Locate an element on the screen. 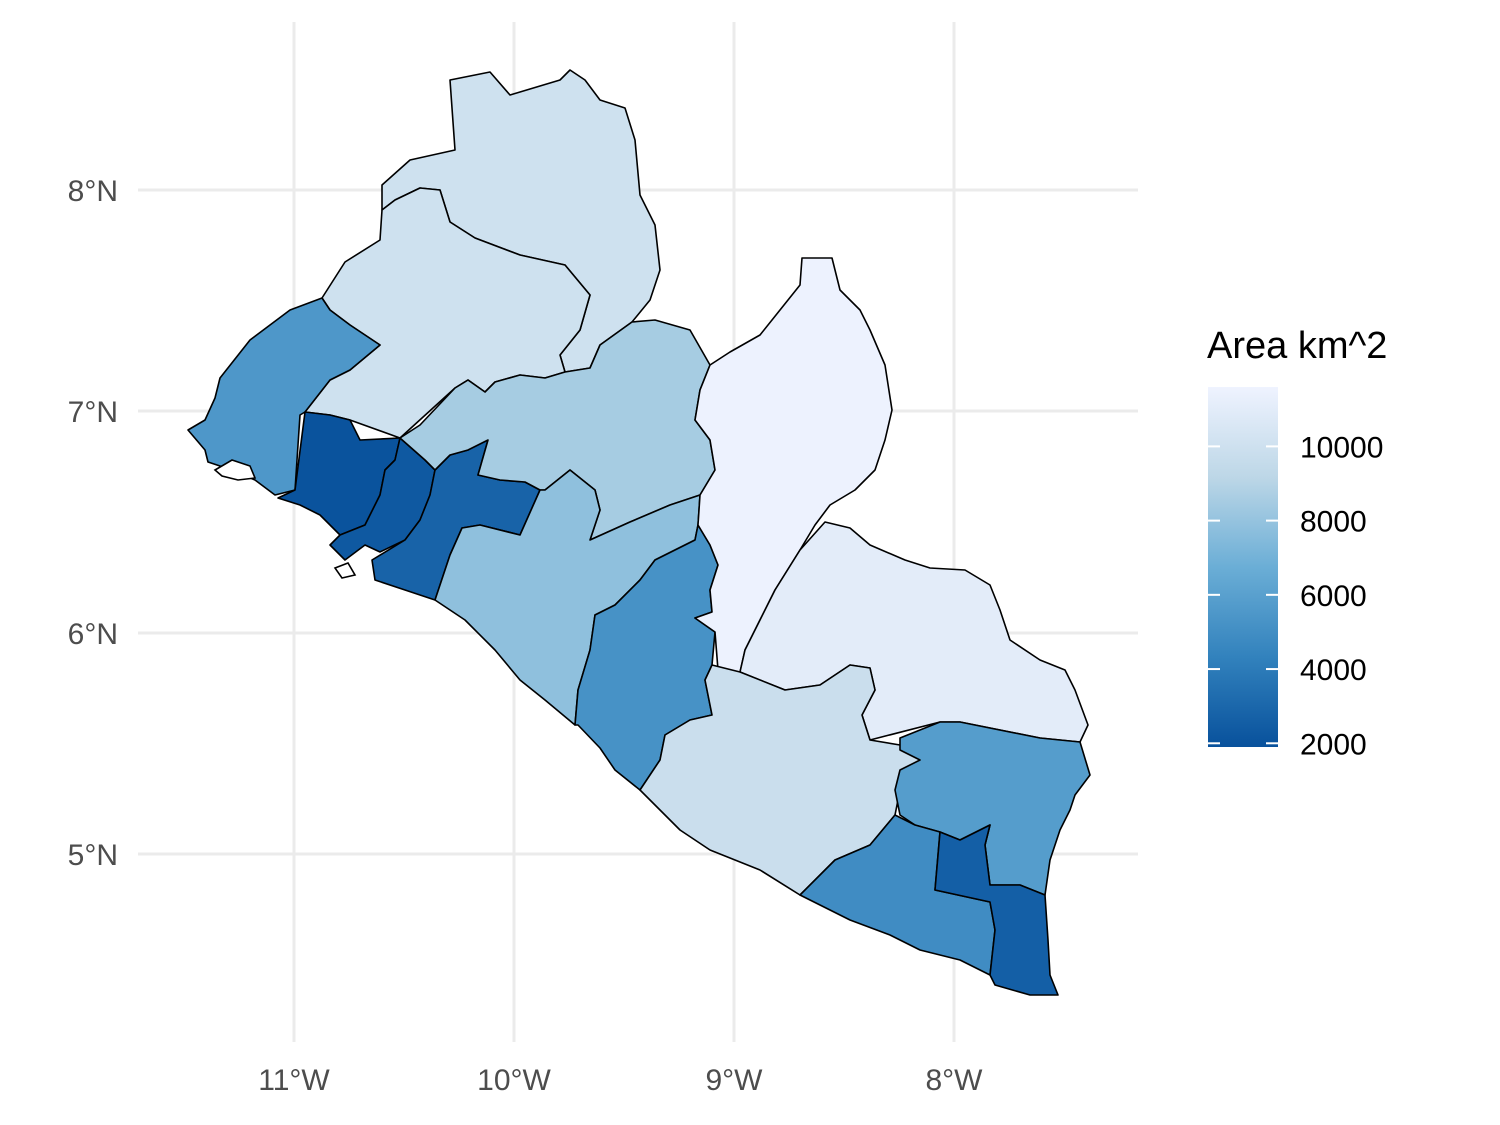 Image resolution: width=1500 pixels, height=1125 pixels. mesurado-lagoon is located at coordinates (345, 570).